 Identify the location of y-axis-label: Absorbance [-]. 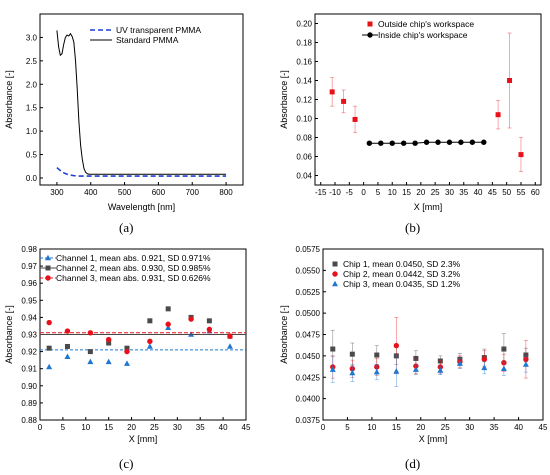
(284, 99).